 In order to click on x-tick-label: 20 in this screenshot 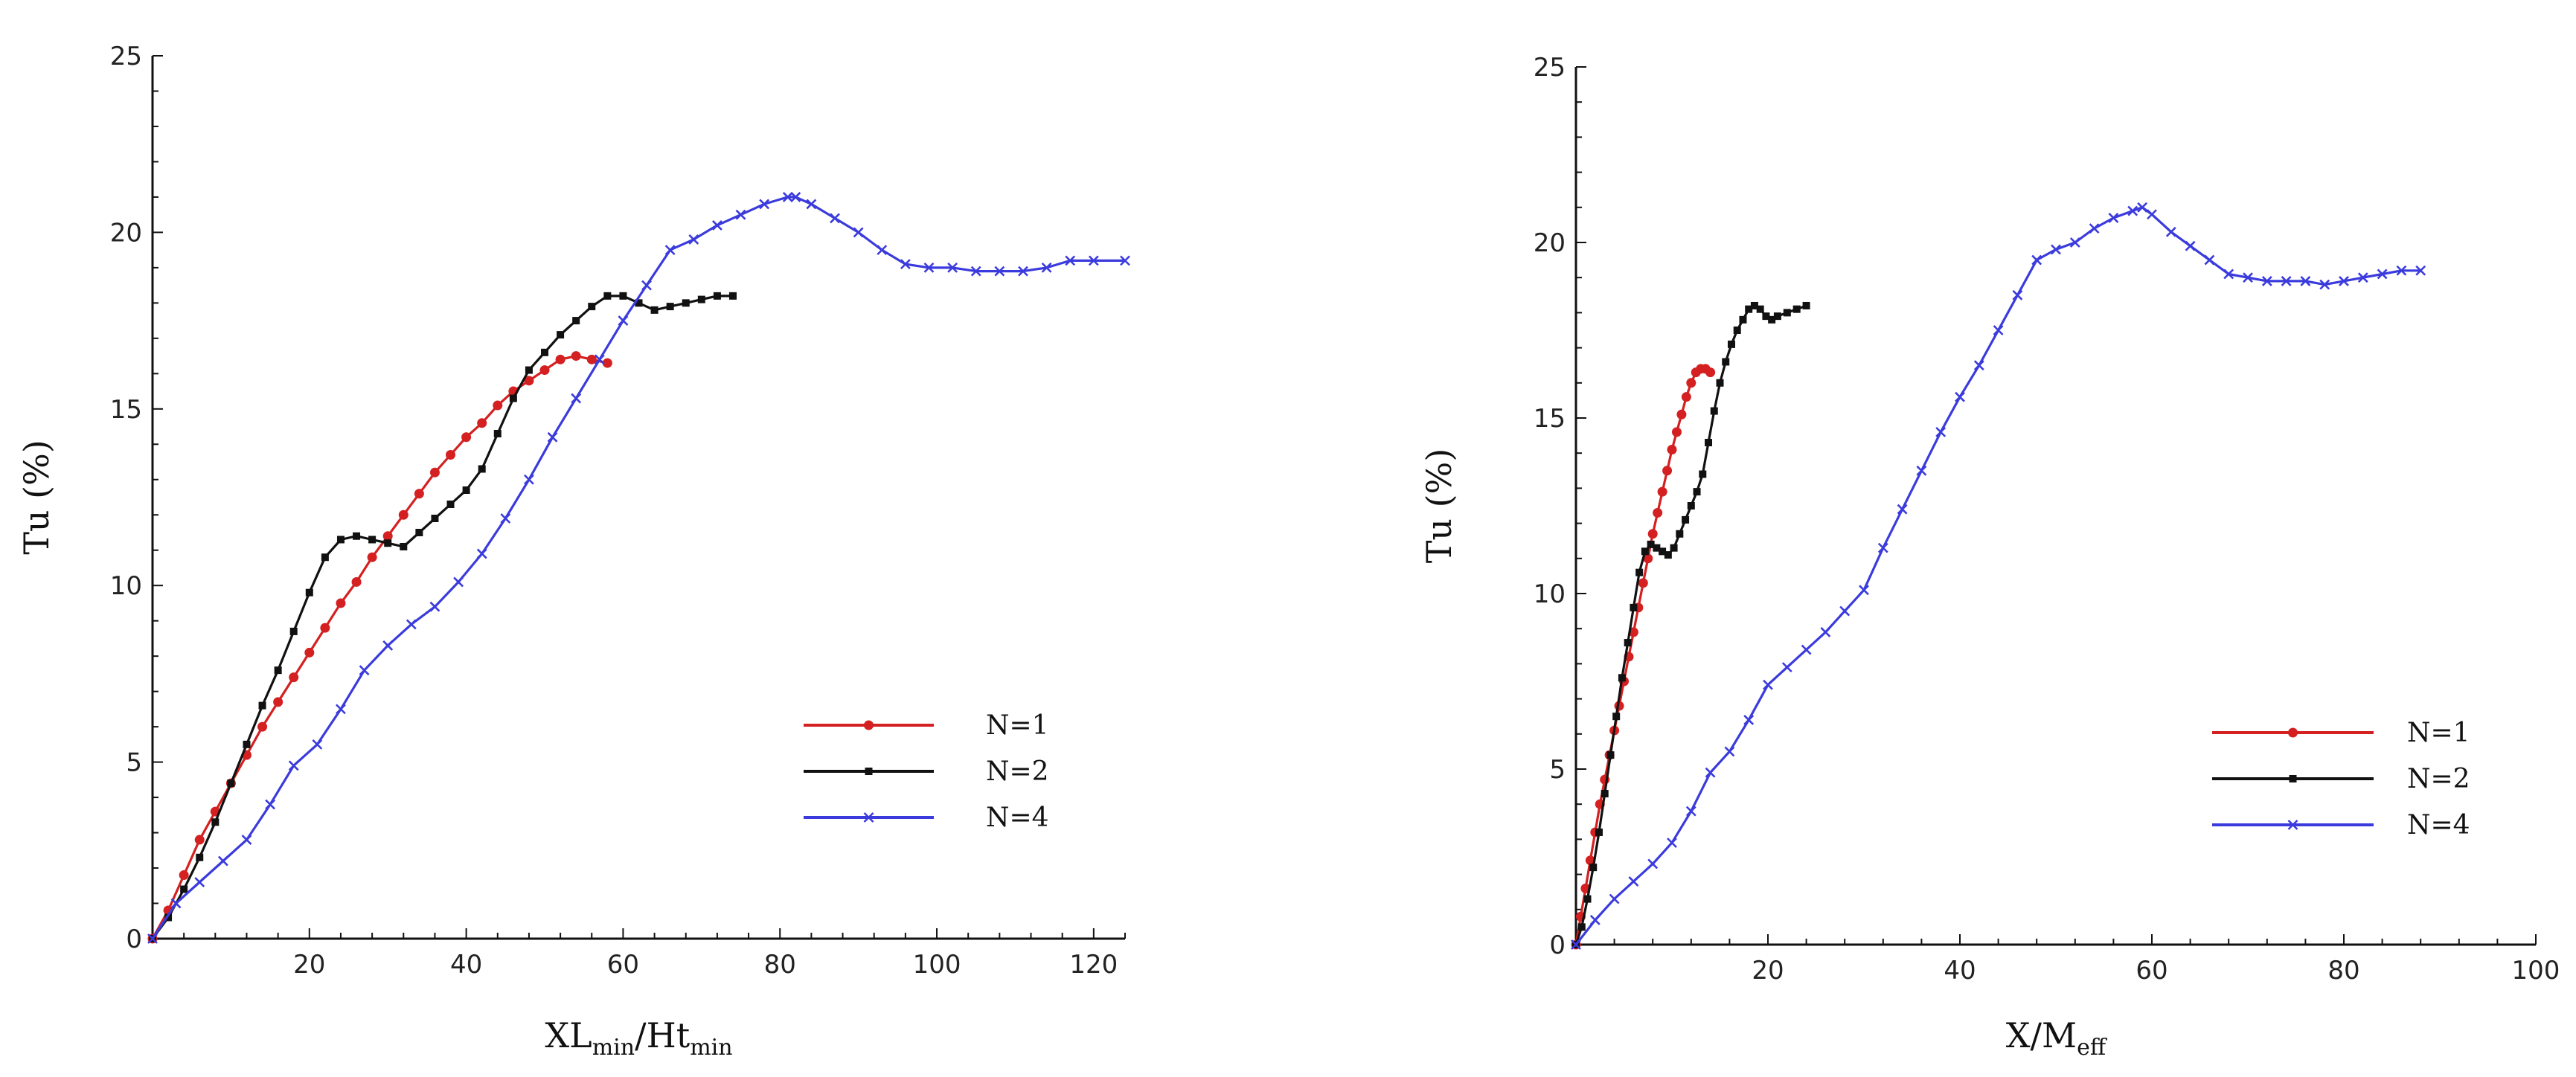, I will do `click(309, 965)`.